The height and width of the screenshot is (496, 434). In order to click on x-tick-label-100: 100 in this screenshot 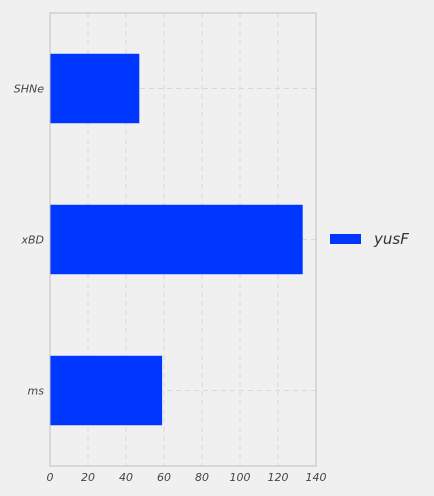, I will do `click(240, 477)`.